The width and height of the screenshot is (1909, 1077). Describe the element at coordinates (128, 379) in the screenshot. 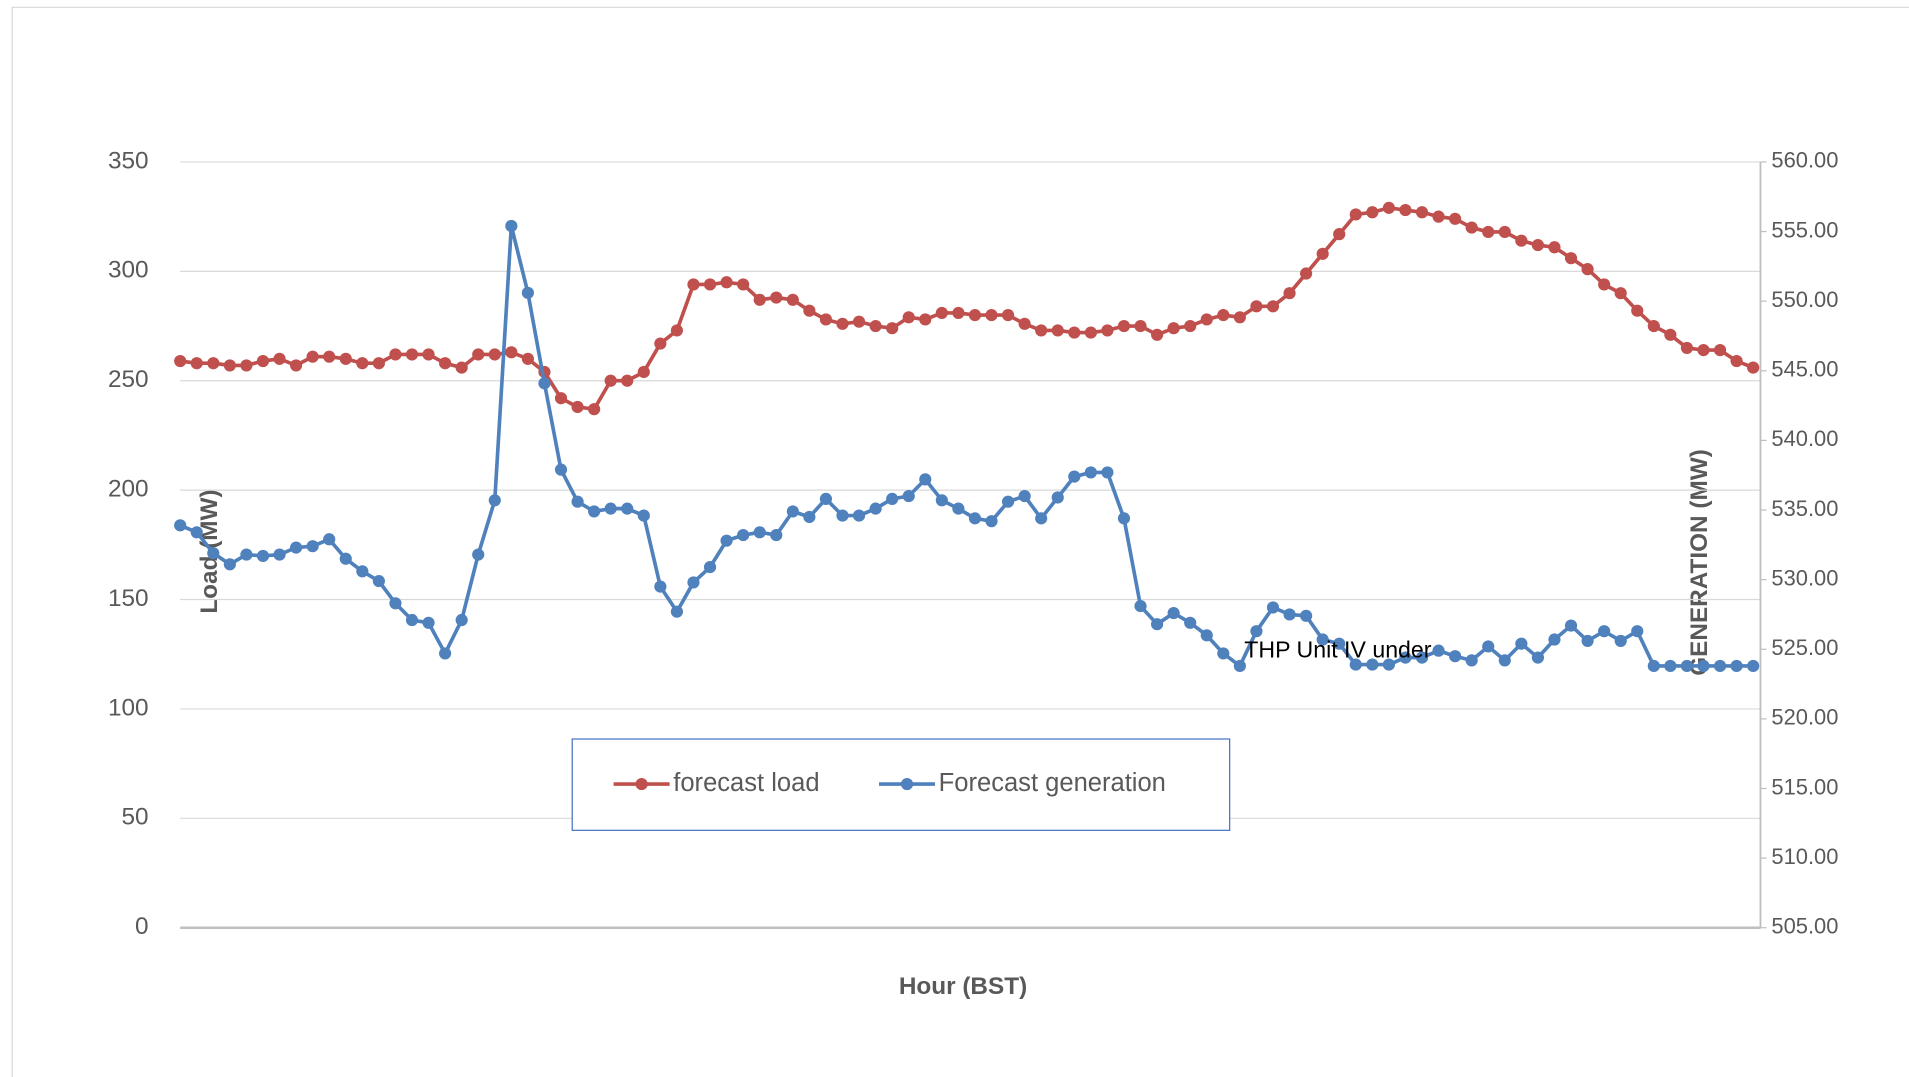

I see `y-tick-label: 250` at that location.